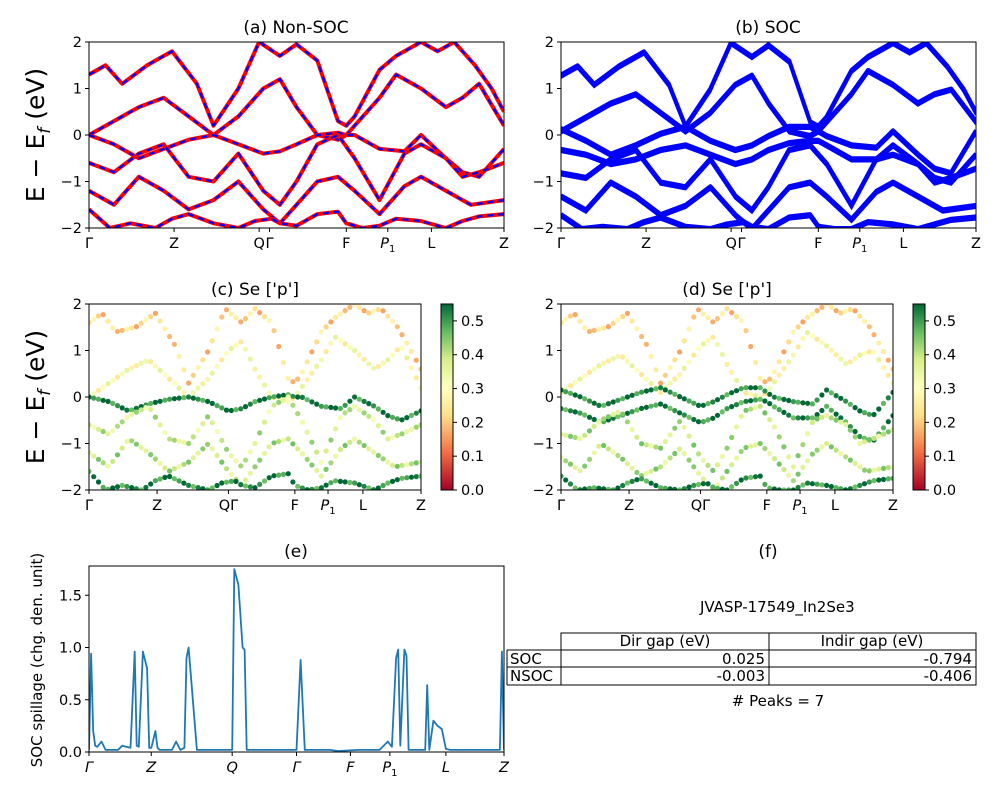  Describe the element at coordinates (767, 506) in the screenshot. I see `x-tick-label: F` at that location.